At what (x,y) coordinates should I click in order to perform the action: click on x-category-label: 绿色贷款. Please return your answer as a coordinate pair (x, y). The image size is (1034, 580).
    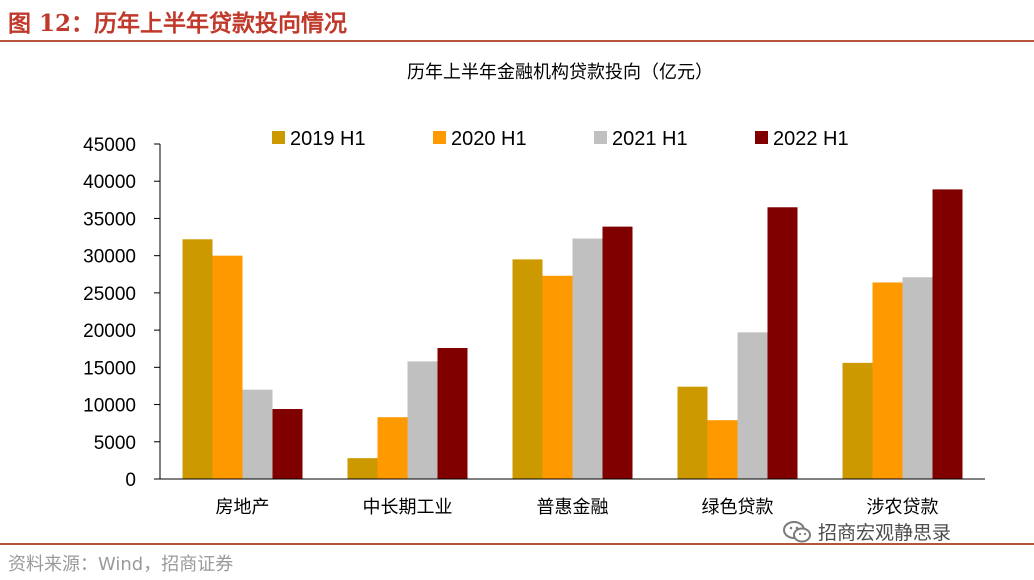
    Looking at the image, I should click on (738, 507).